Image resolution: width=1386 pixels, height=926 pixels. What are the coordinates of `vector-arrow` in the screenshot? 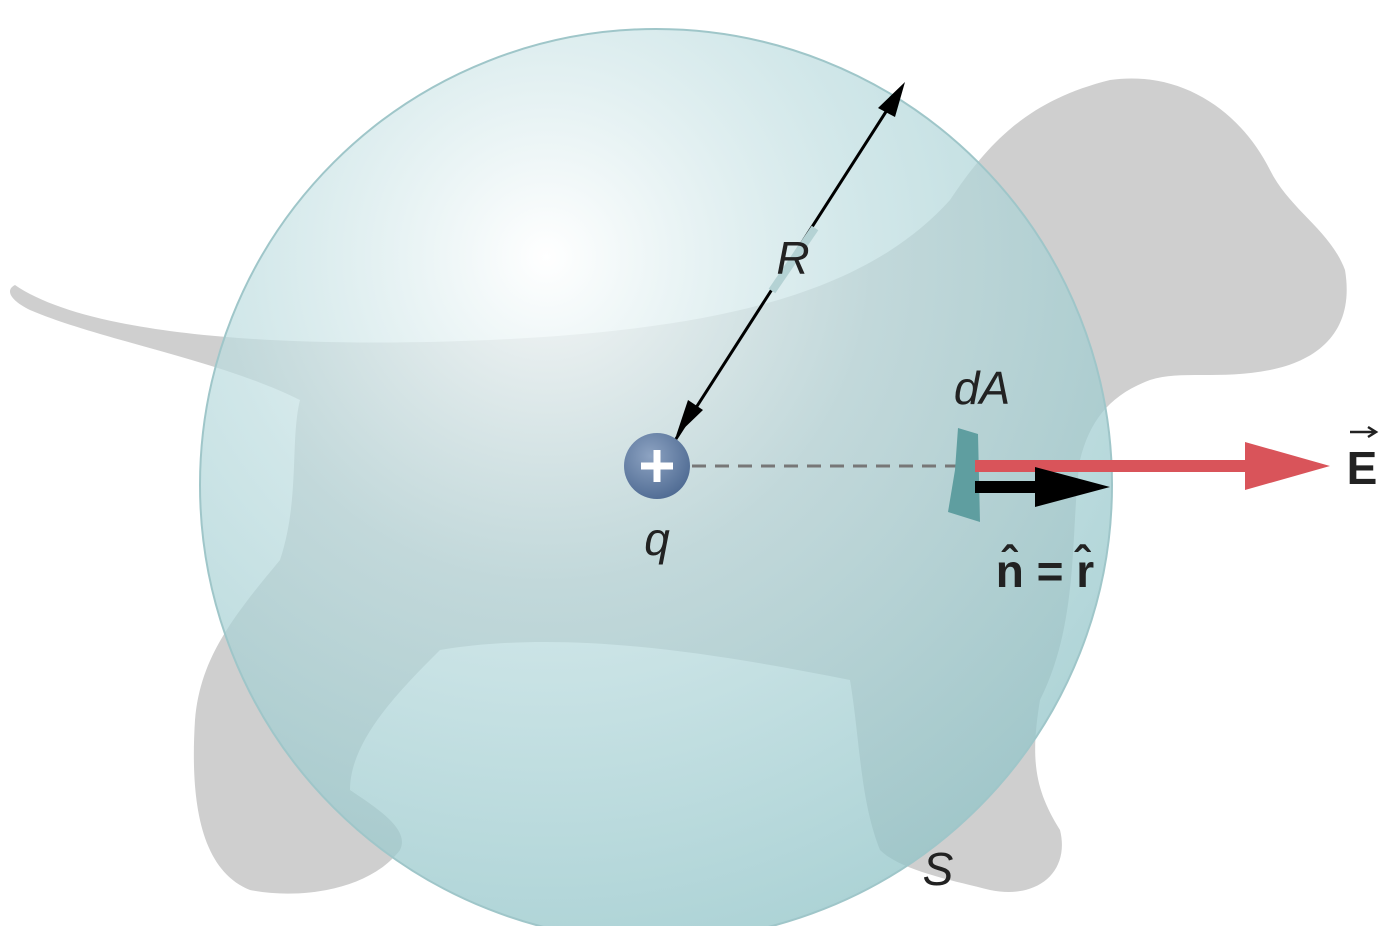 It's located at (1364, 432).